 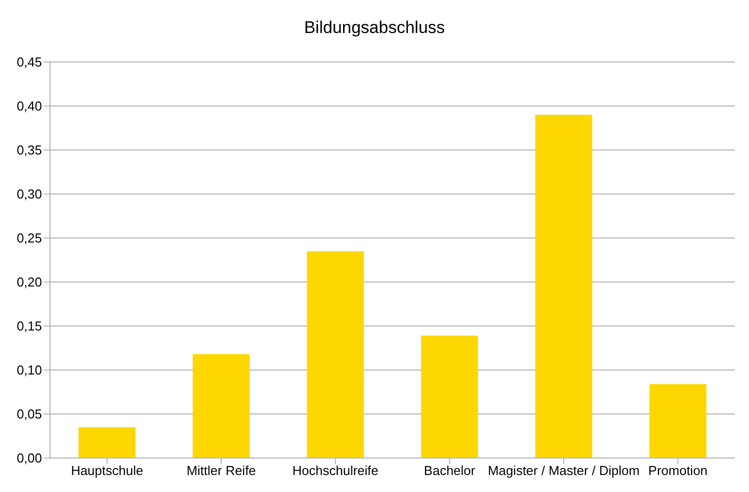 What do you see at coordinates (29, 238) in the screenshot?
I see `y-tick-label: 0,25` at bounding box center [29, 238].